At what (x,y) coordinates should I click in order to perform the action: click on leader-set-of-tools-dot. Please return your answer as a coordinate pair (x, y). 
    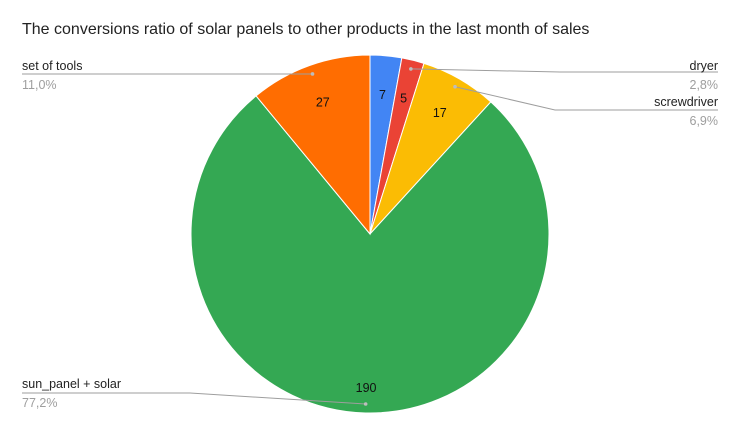
    Looking at the image, I should click on (312, 74).